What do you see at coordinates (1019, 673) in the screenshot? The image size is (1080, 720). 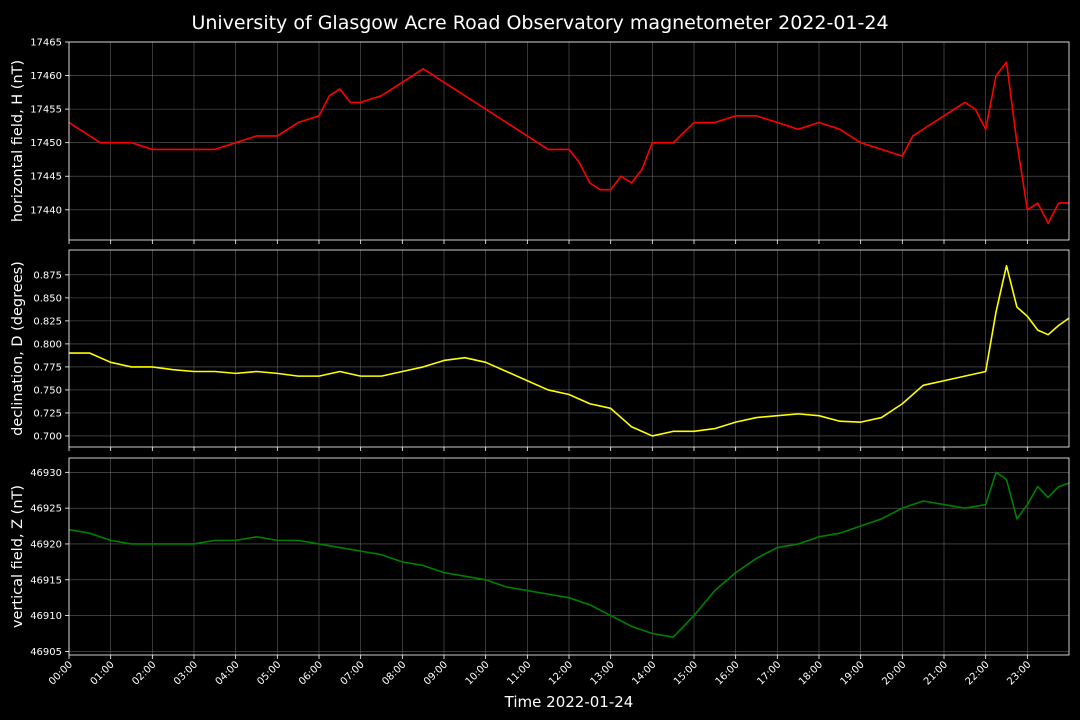 I see `x-tick-label: 23:00` at bounding box center [1019, 673].